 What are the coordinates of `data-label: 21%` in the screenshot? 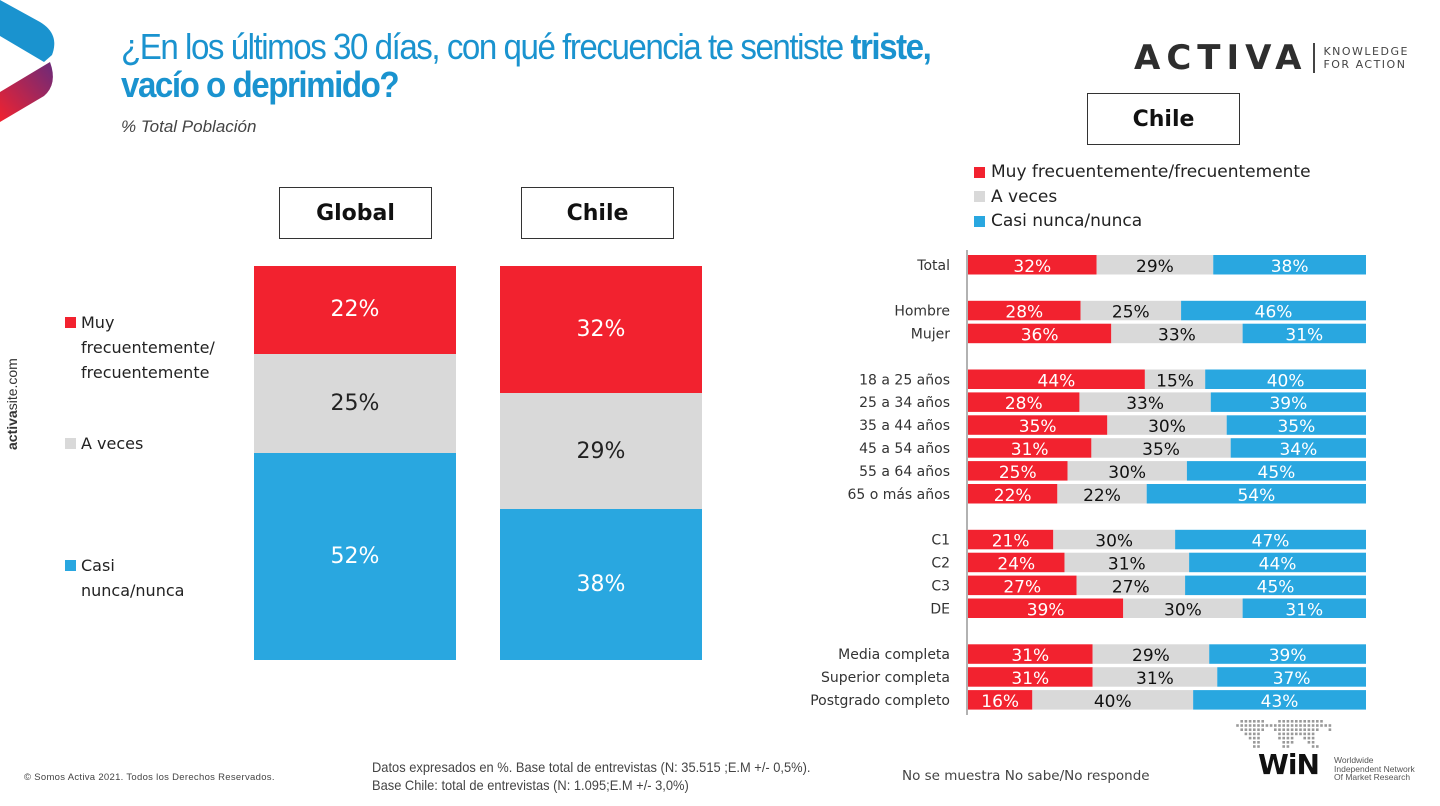 It's located at (1011, 542).